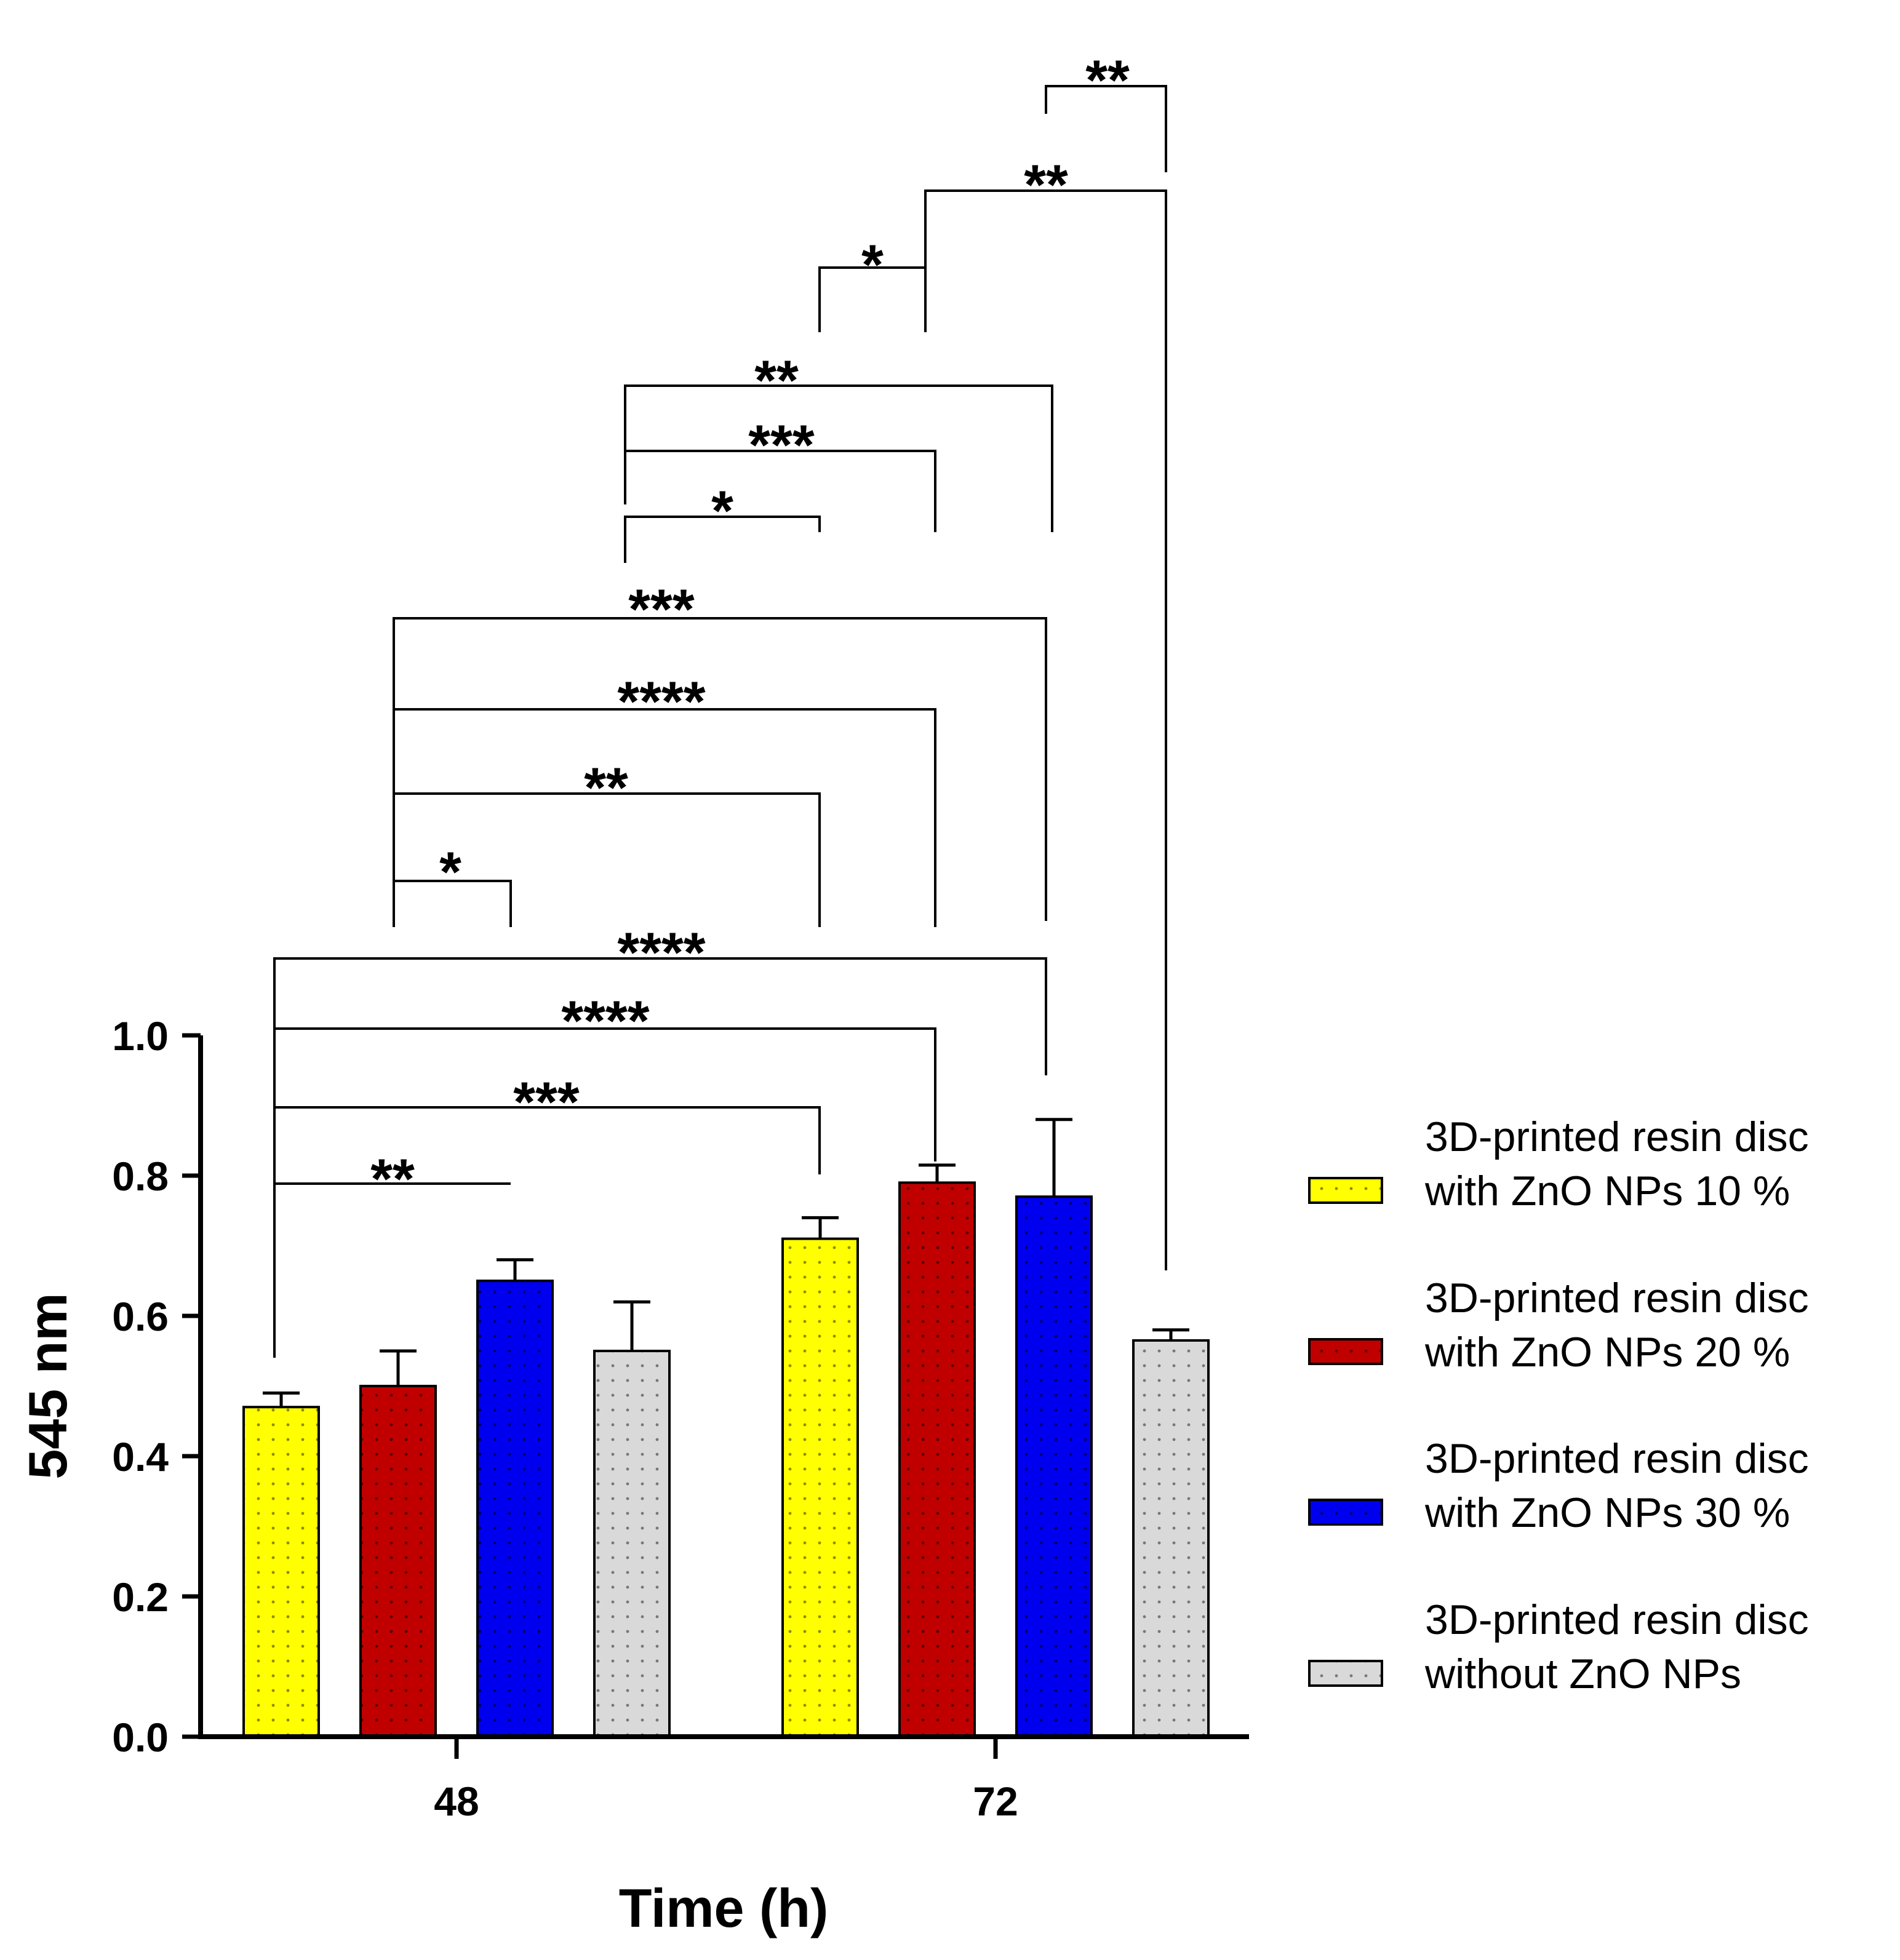 Image resolution: width=1900 pixels, height=1960 pixels. Describe the element at coordinates (140, 1737) in the screenshot. I see `y-tick-label: 0.0` at that location.